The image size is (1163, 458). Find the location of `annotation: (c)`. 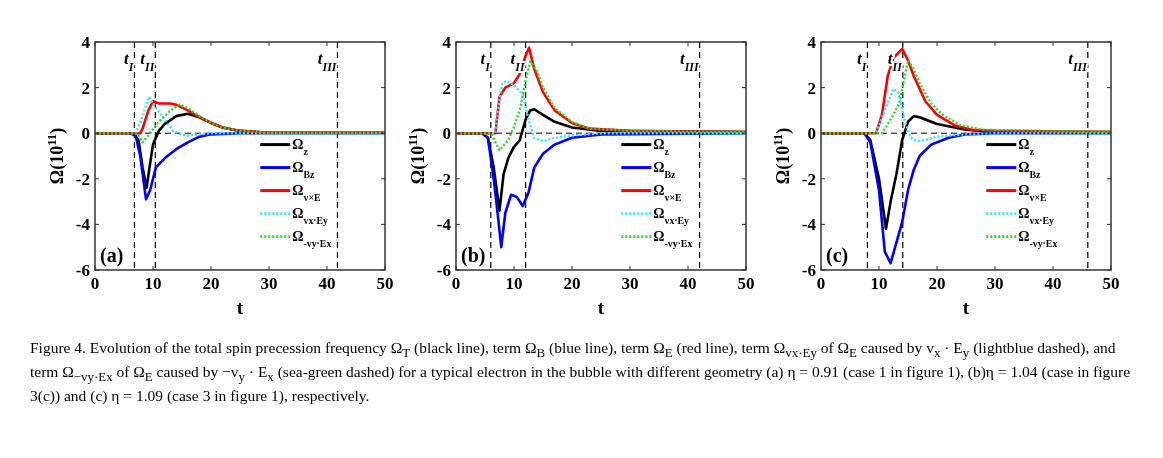

annotation: (c) is located at coordinates (837, 255).